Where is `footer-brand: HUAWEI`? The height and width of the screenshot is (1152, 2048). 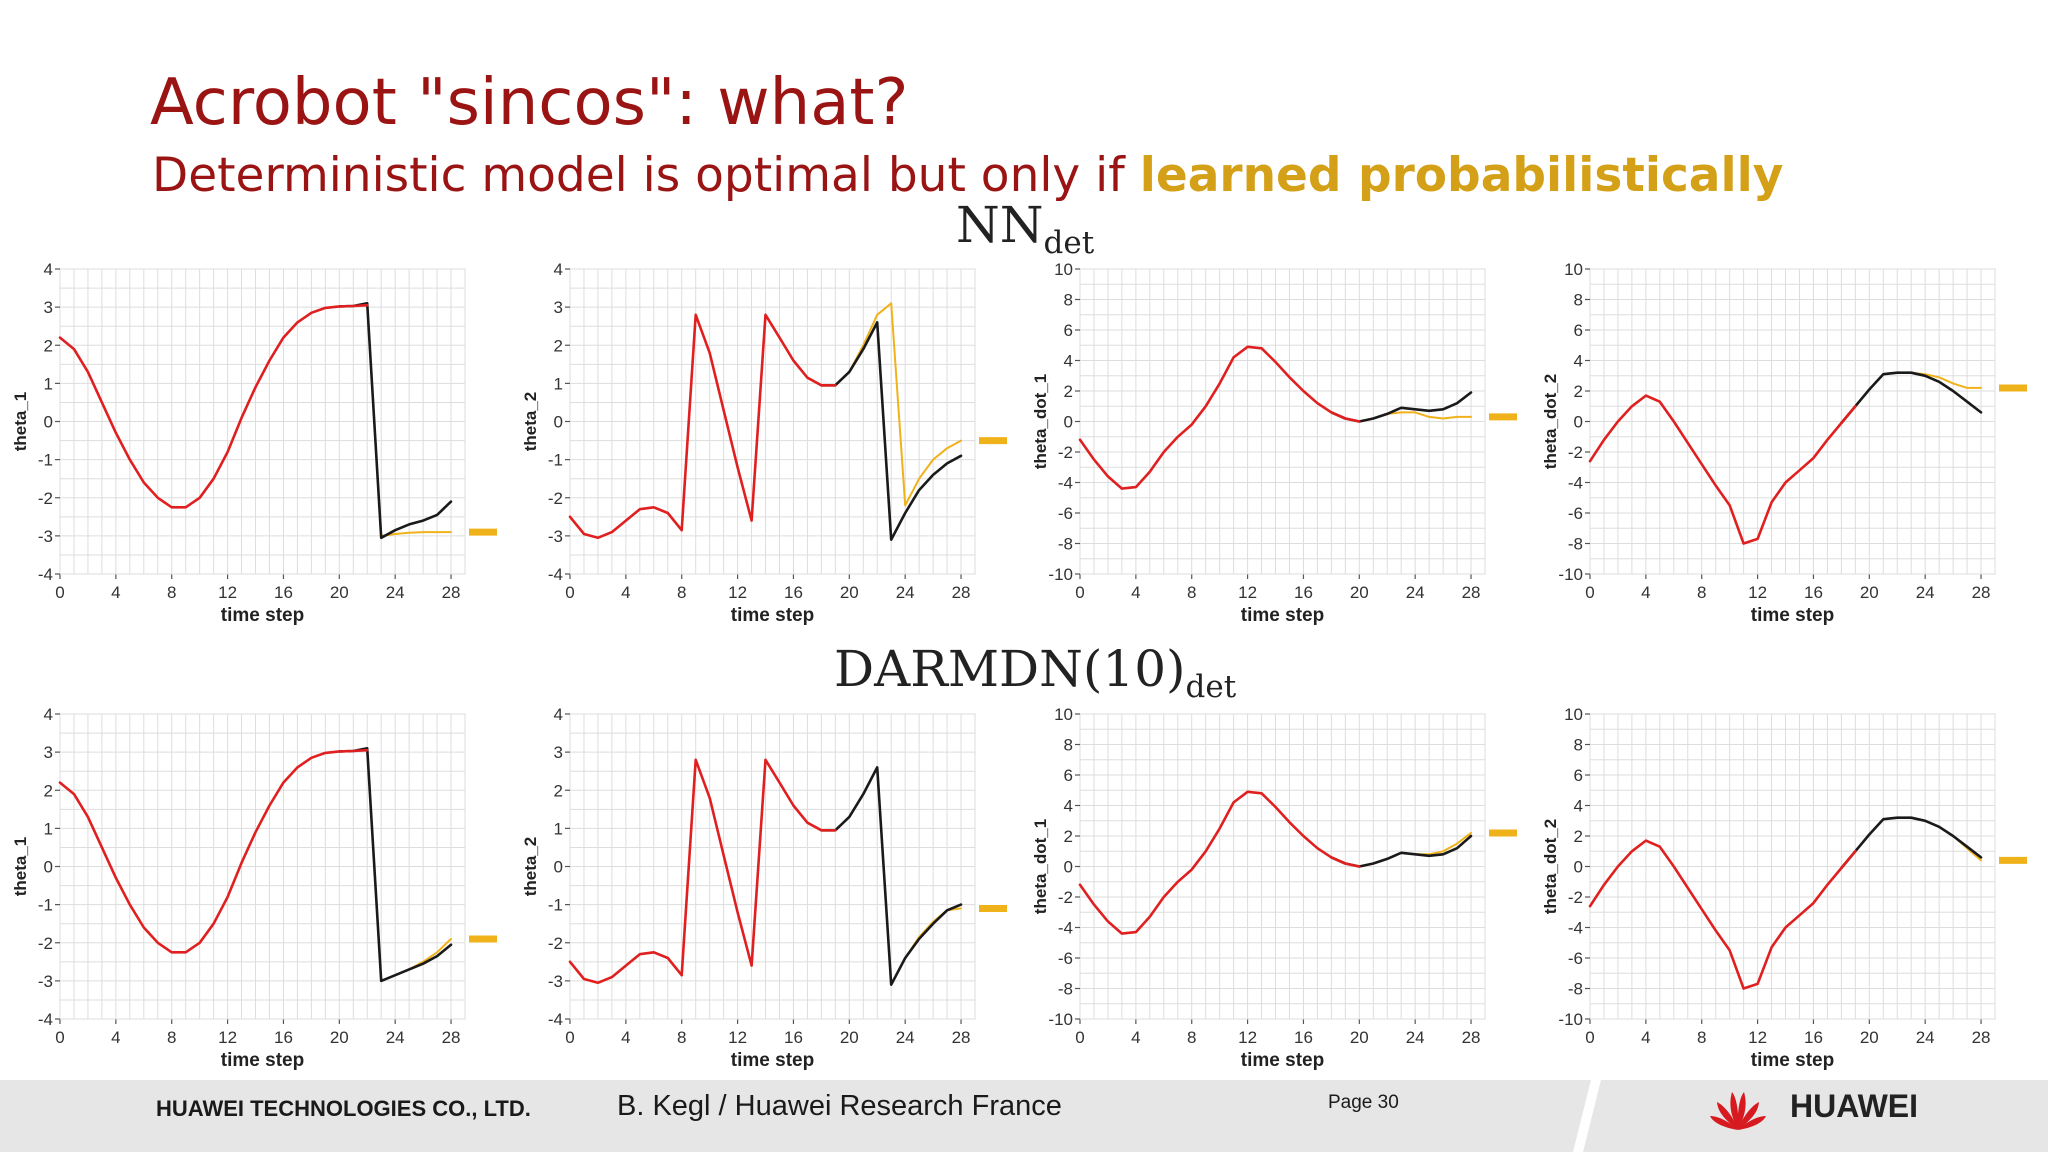
footer-brand: HUAWEI is located at coordinates (1854, 1106).